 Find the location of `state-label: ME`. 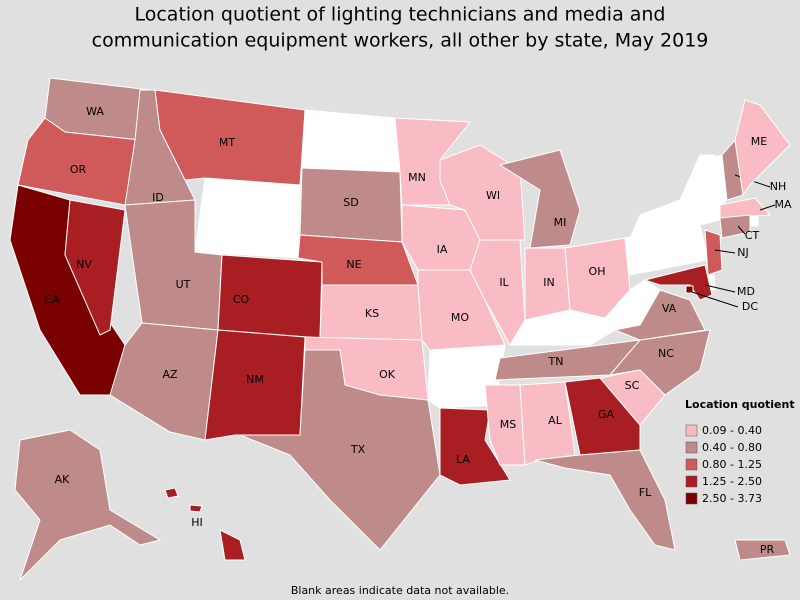

state-label: ME is located at coordinates (759, 141).